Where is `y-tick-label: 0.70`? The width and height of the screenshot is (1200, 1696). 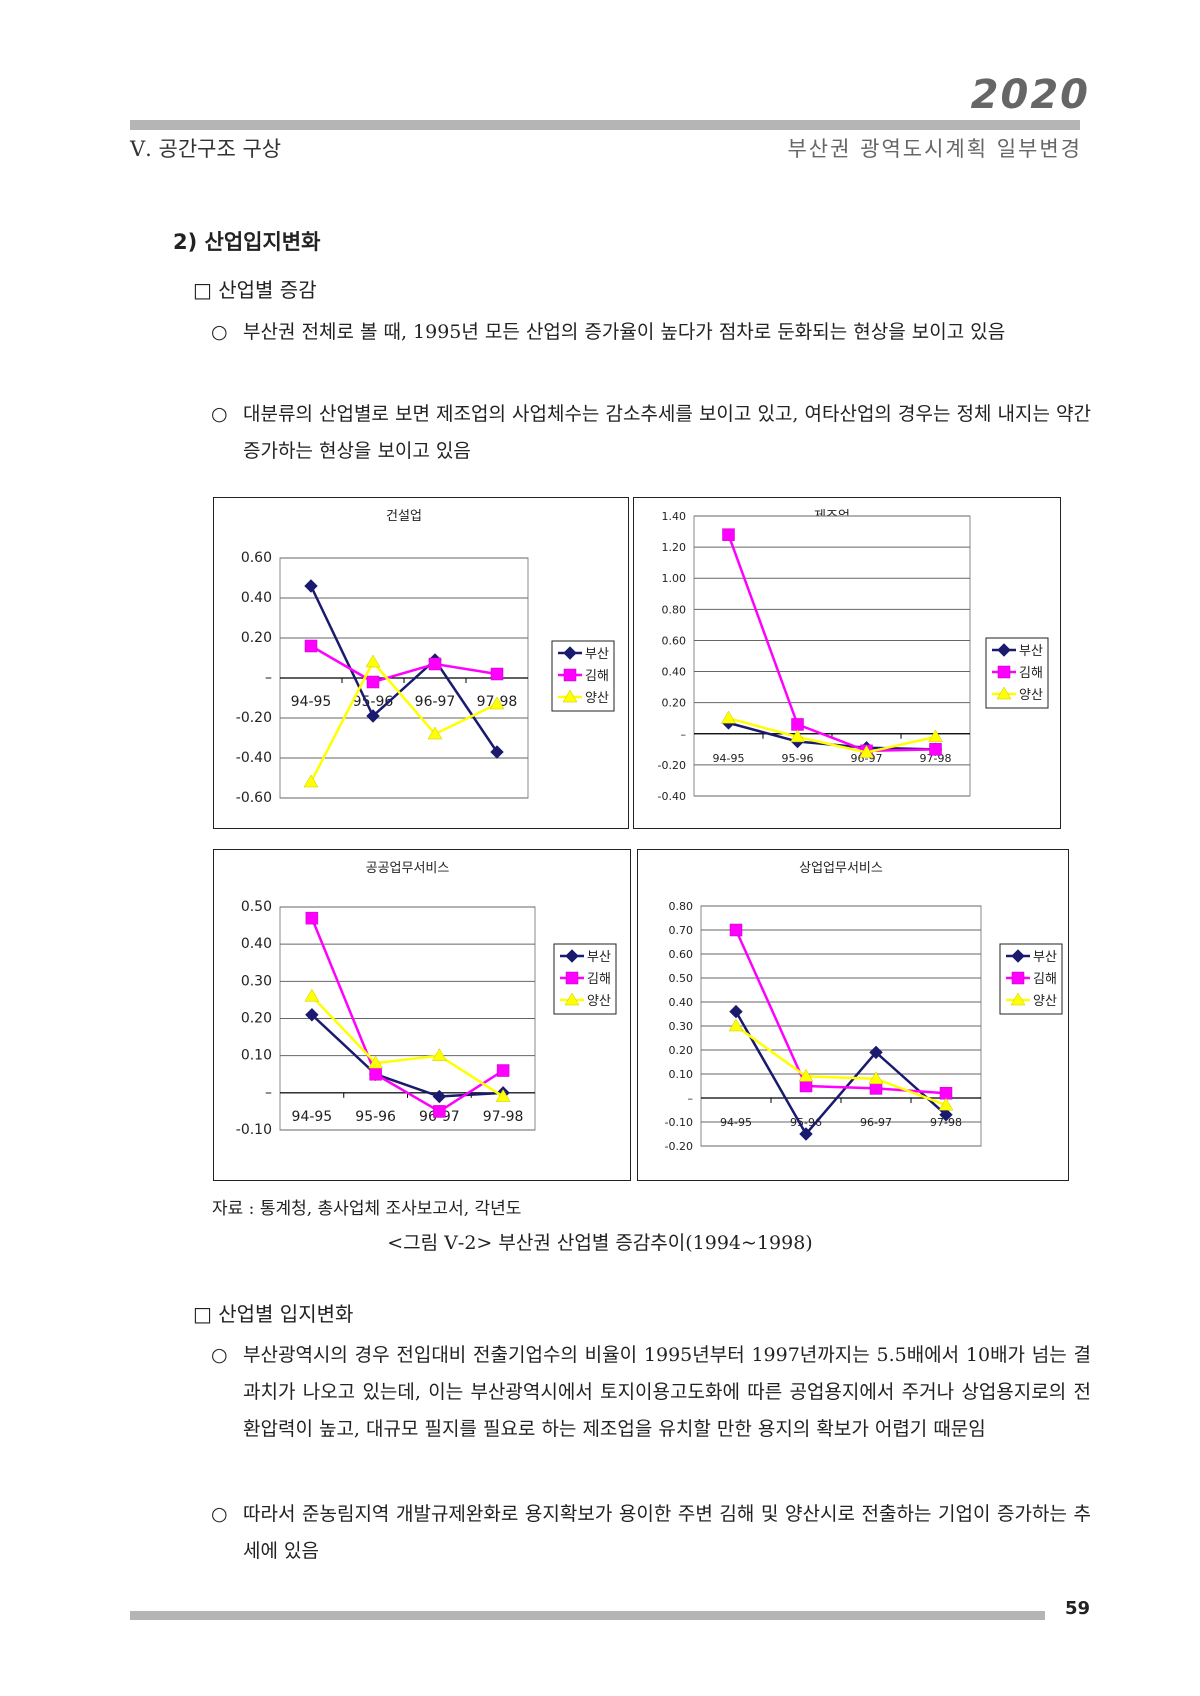
y-tick-label: 0.70 is located at coordinates (681, 930).